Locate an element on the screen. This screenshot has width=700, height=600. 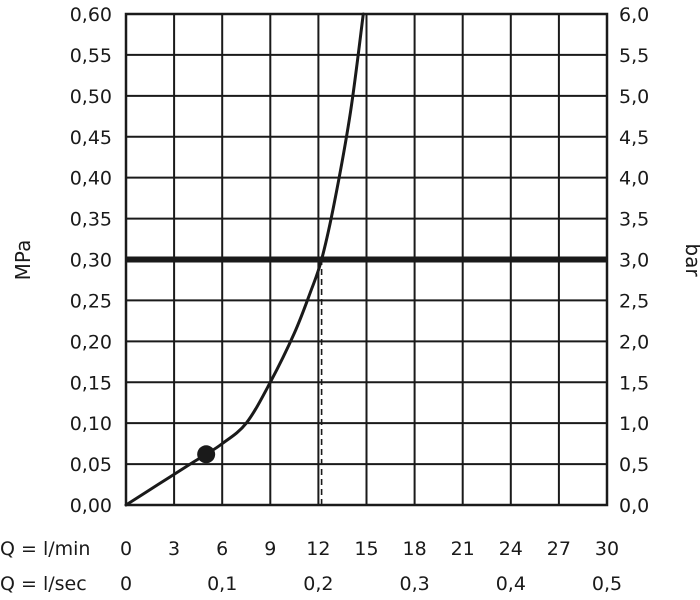
operating-point-marker is located at coordinates (206, 454).